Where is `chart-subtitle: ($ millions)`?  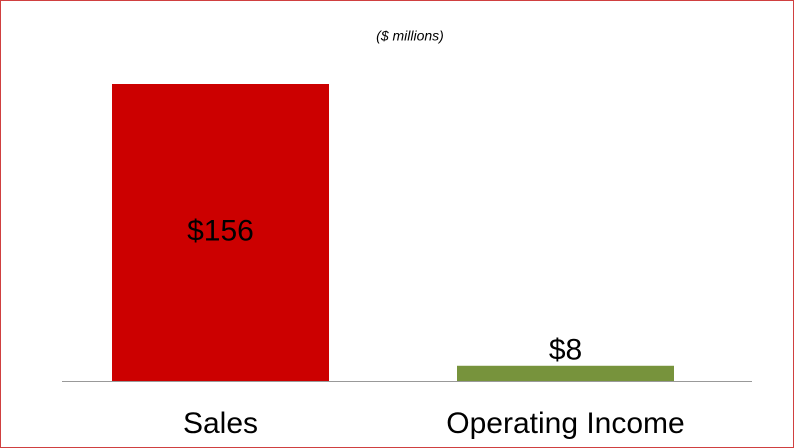
chart-subtitle: ($ millions) is located at coordinates (410, 36).